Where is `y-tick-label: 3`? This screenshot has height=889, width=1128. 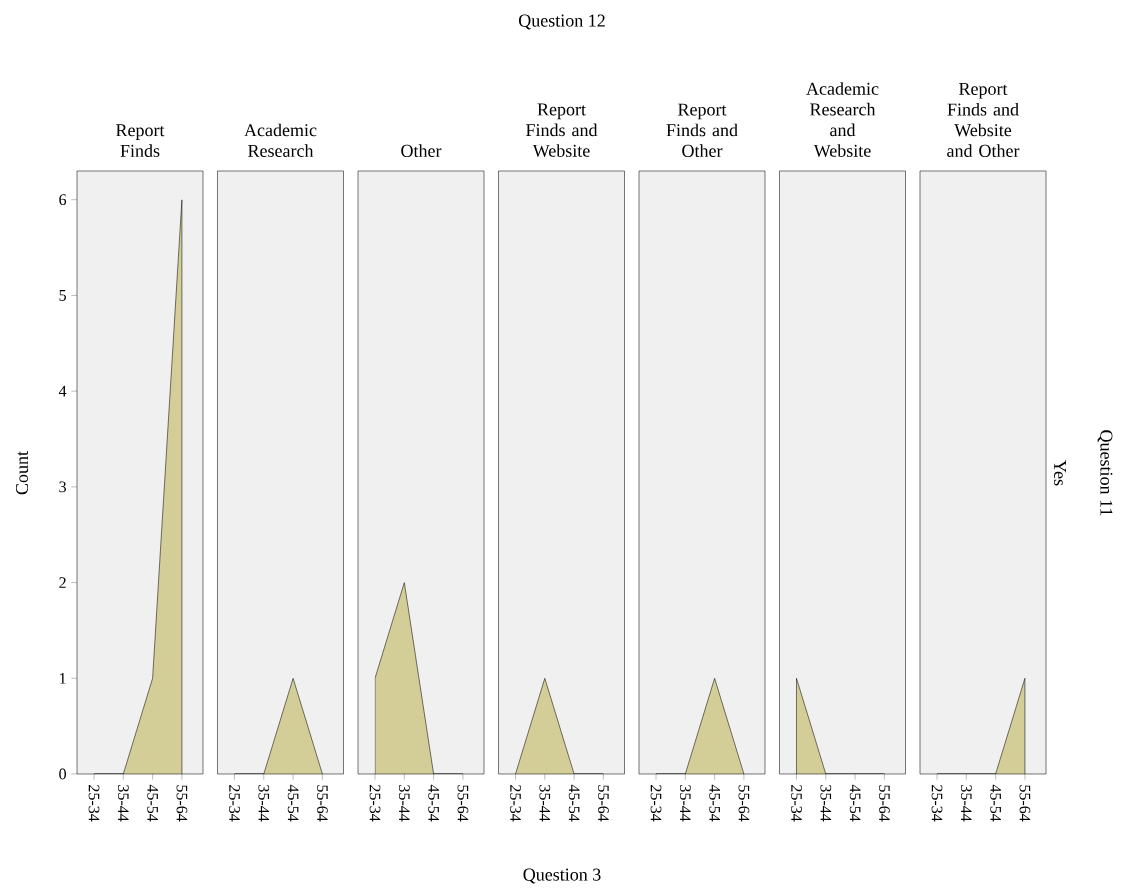
y-tick-label: 3 is located at coordinates (62, 487).